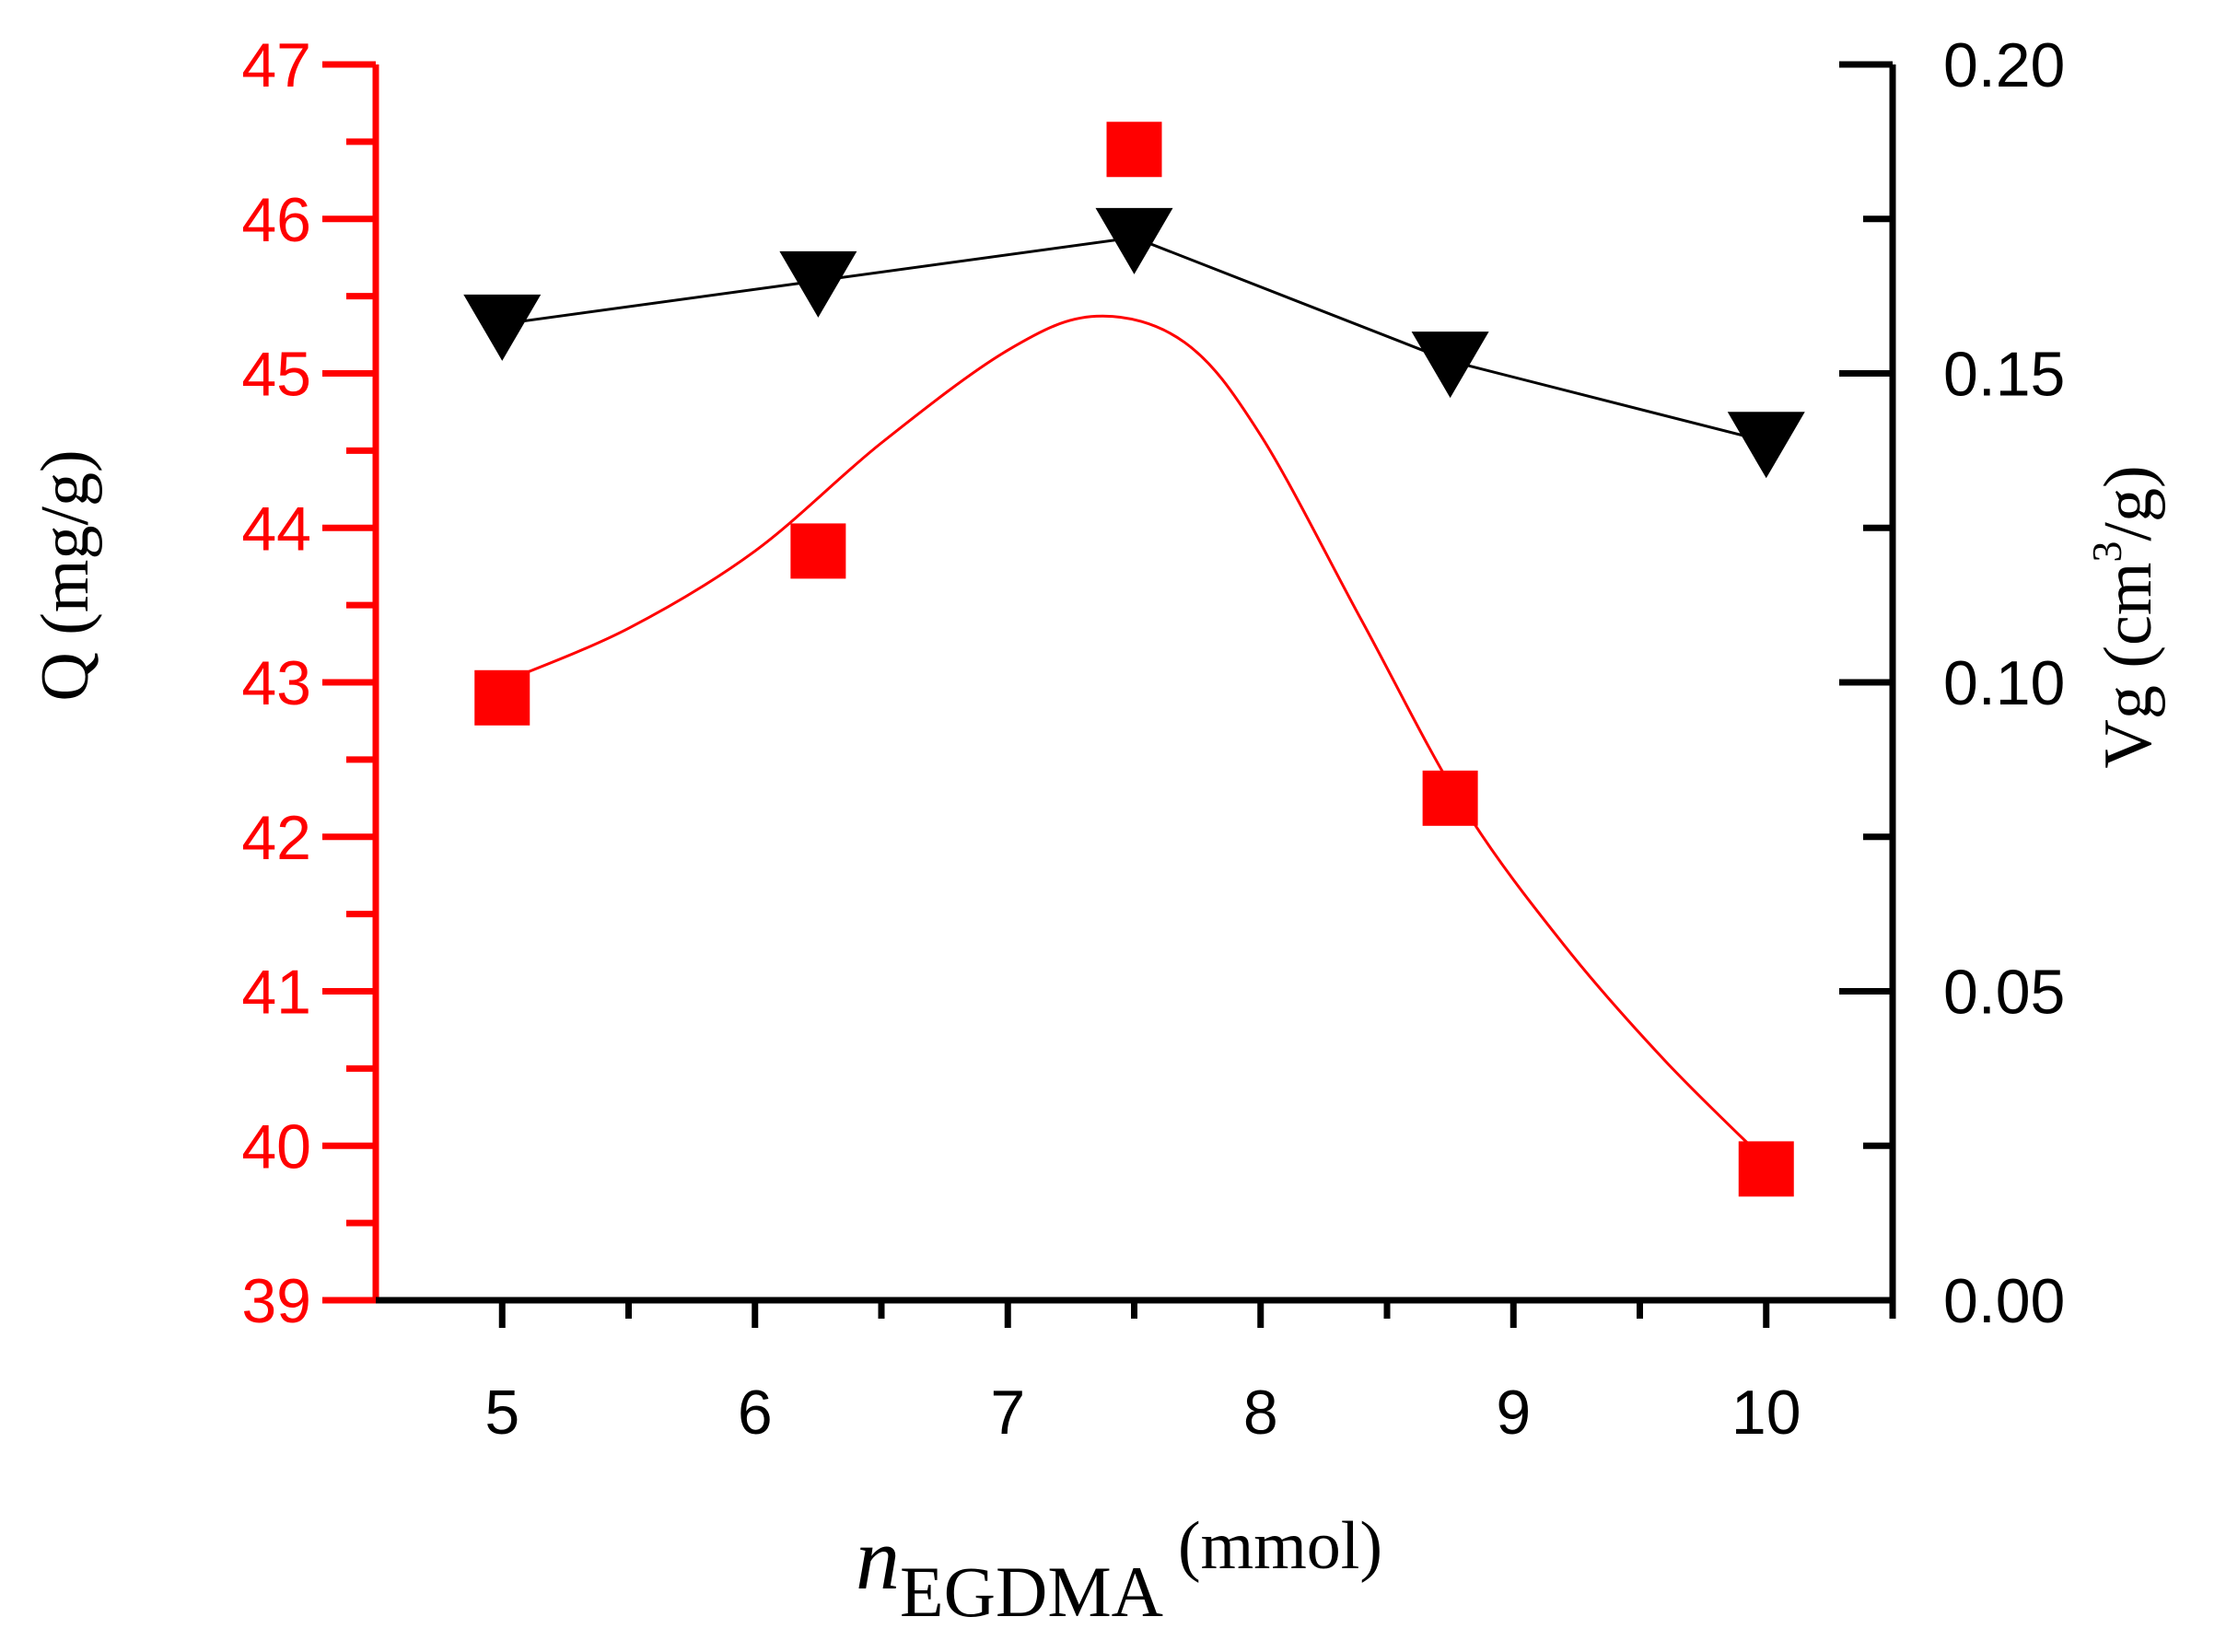 This screenshot has height=1652, width=2238. I want to click on y-left-tick-label: 44, so click(276, 529).